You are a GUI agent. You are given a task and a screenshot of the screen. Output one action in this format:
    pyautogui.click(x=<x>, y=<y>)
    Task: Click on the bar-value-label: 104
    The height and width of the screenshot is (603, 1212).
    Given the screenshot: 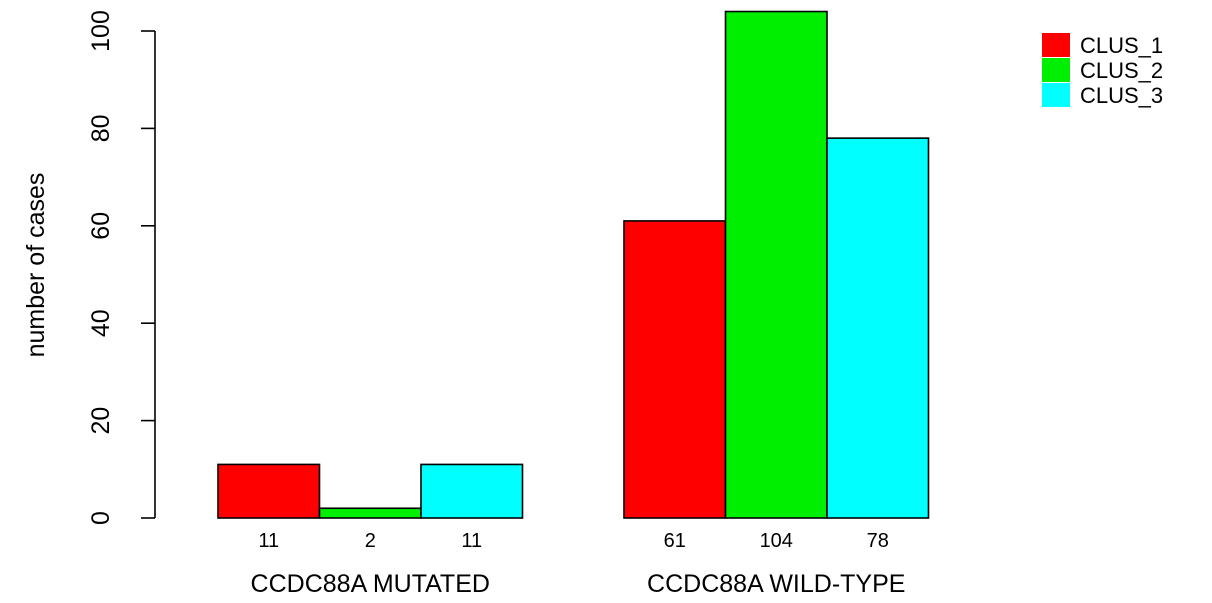 What is the action you would take?
    pyautogui.click(x=776, y=541)
    